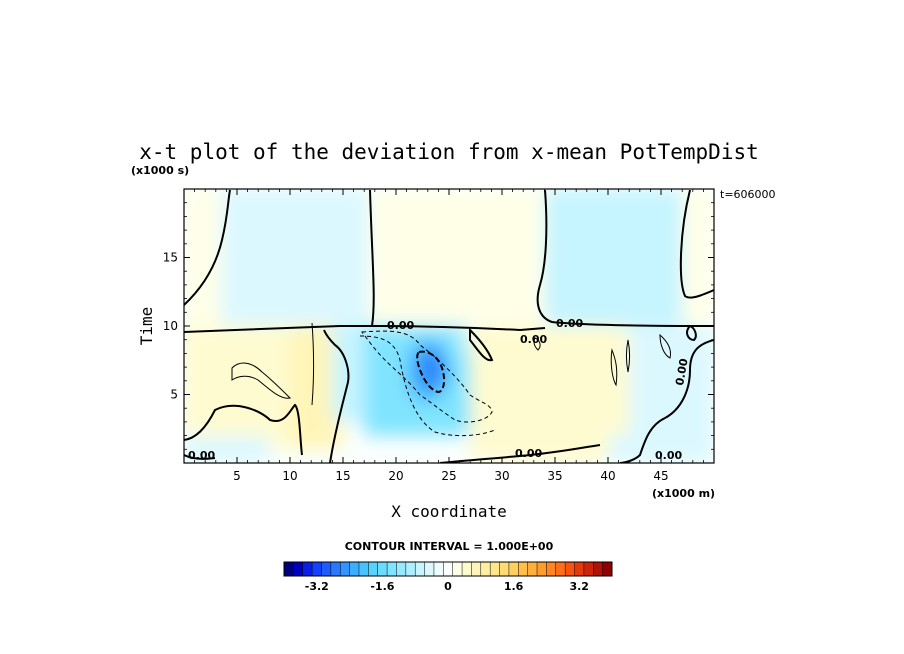 This screenshot has width=904, height=654. I want to click on colorbar-tick-label: 0, so click(448, 586).